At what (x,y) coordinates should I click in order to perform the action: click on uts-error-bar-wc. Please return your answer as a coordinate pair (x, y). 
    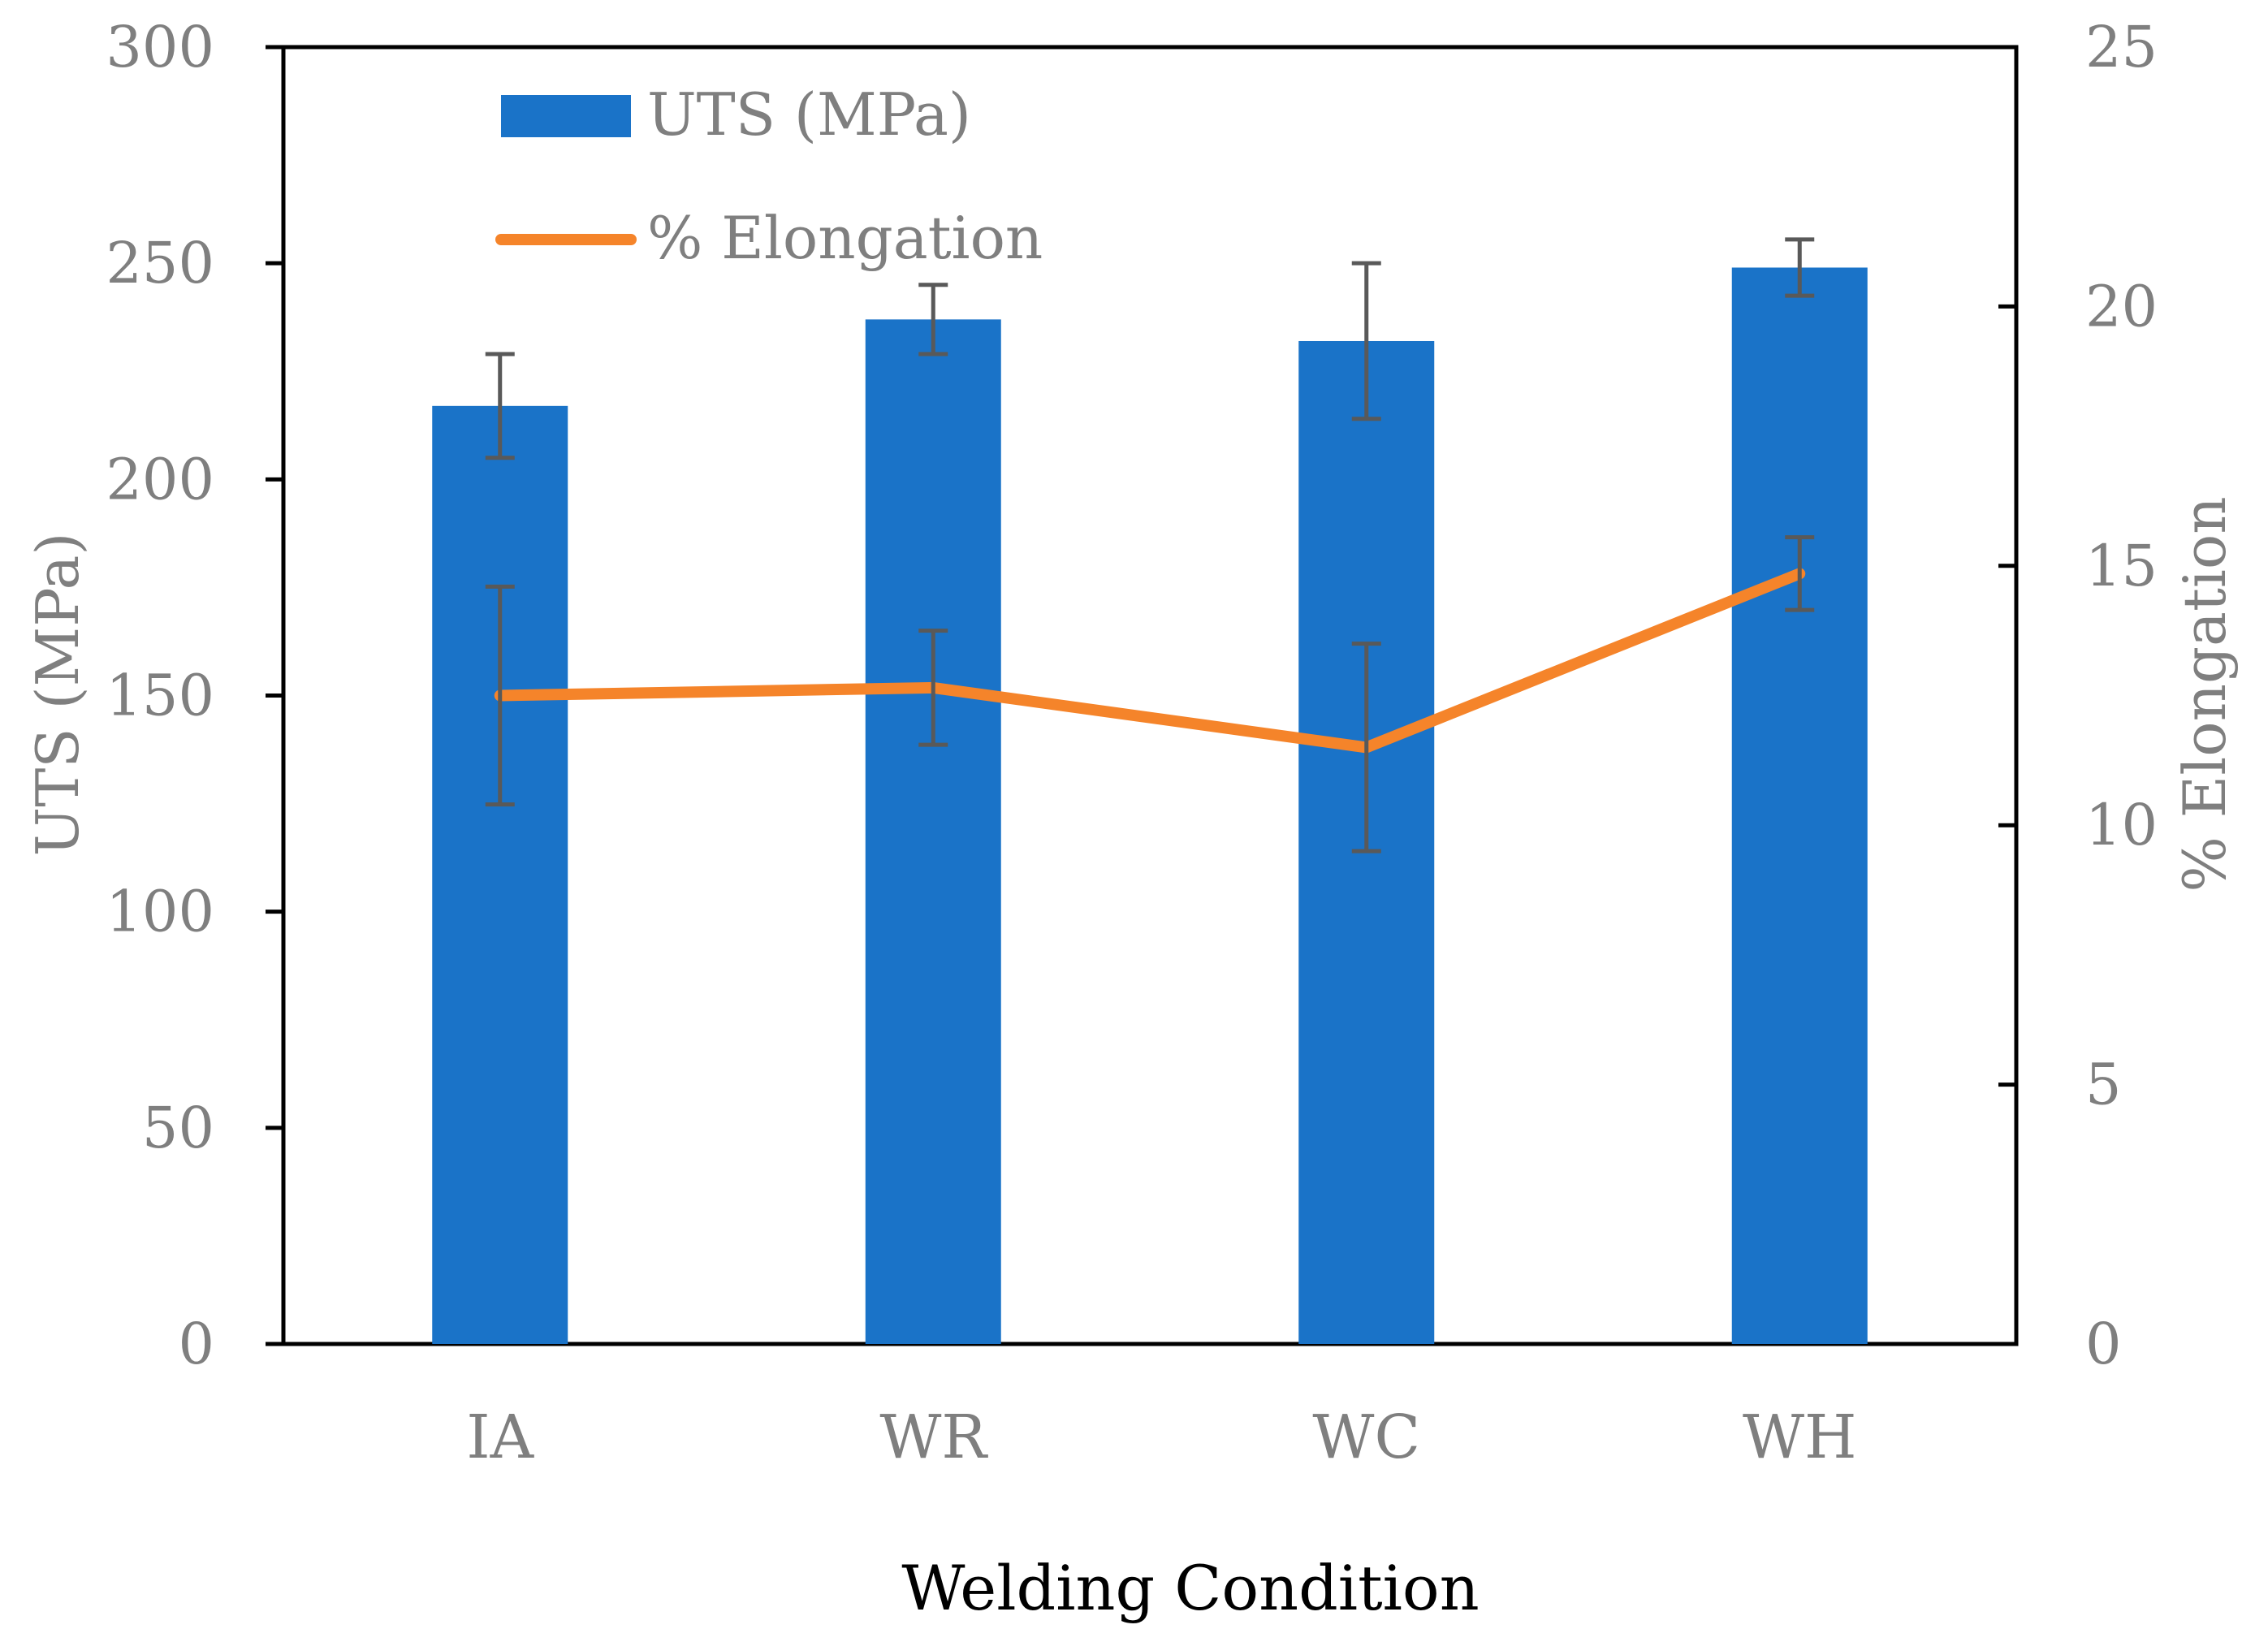
    Looking at the image, I should click on (1366, 341).